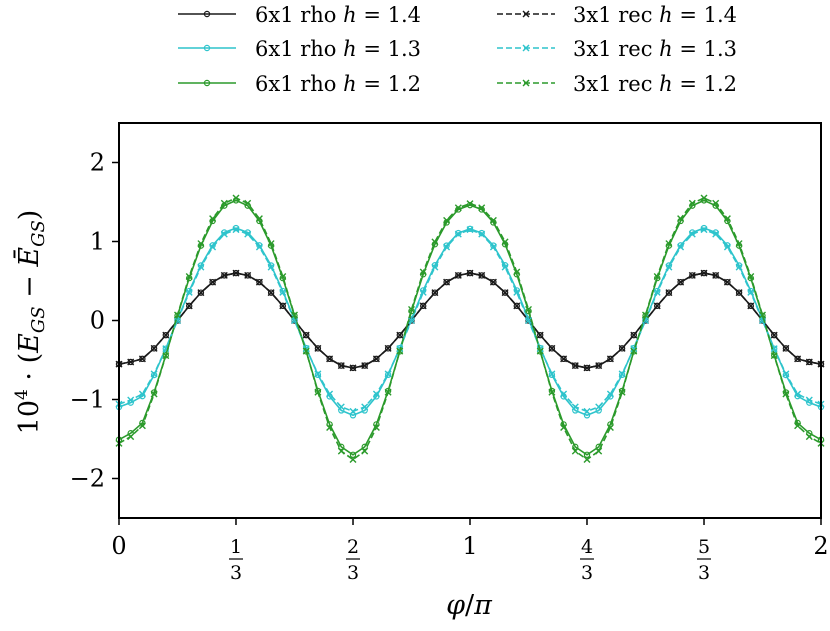 The image size is (830, 631). I want to click on legend-entry: 3x1 rec h = 1.4, so click(617, 15).